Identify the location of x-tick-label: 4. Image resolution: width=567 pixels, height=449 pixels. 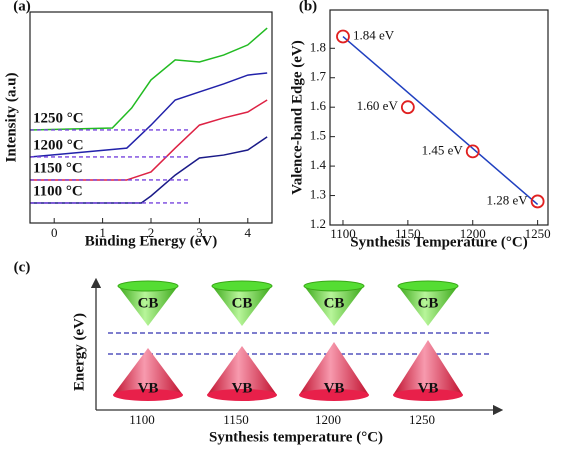
(248, 232).